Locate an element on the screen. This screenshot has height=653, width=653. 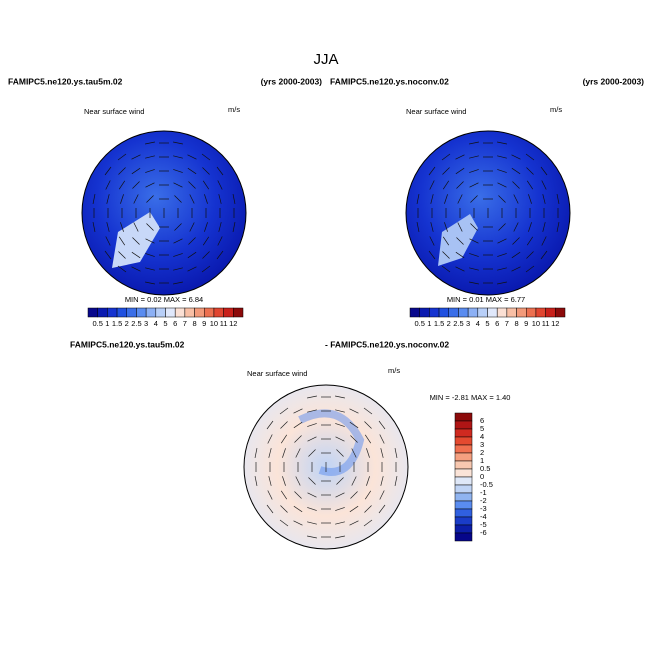
colorbar-label: 9 is located at coordinates (526, 323).